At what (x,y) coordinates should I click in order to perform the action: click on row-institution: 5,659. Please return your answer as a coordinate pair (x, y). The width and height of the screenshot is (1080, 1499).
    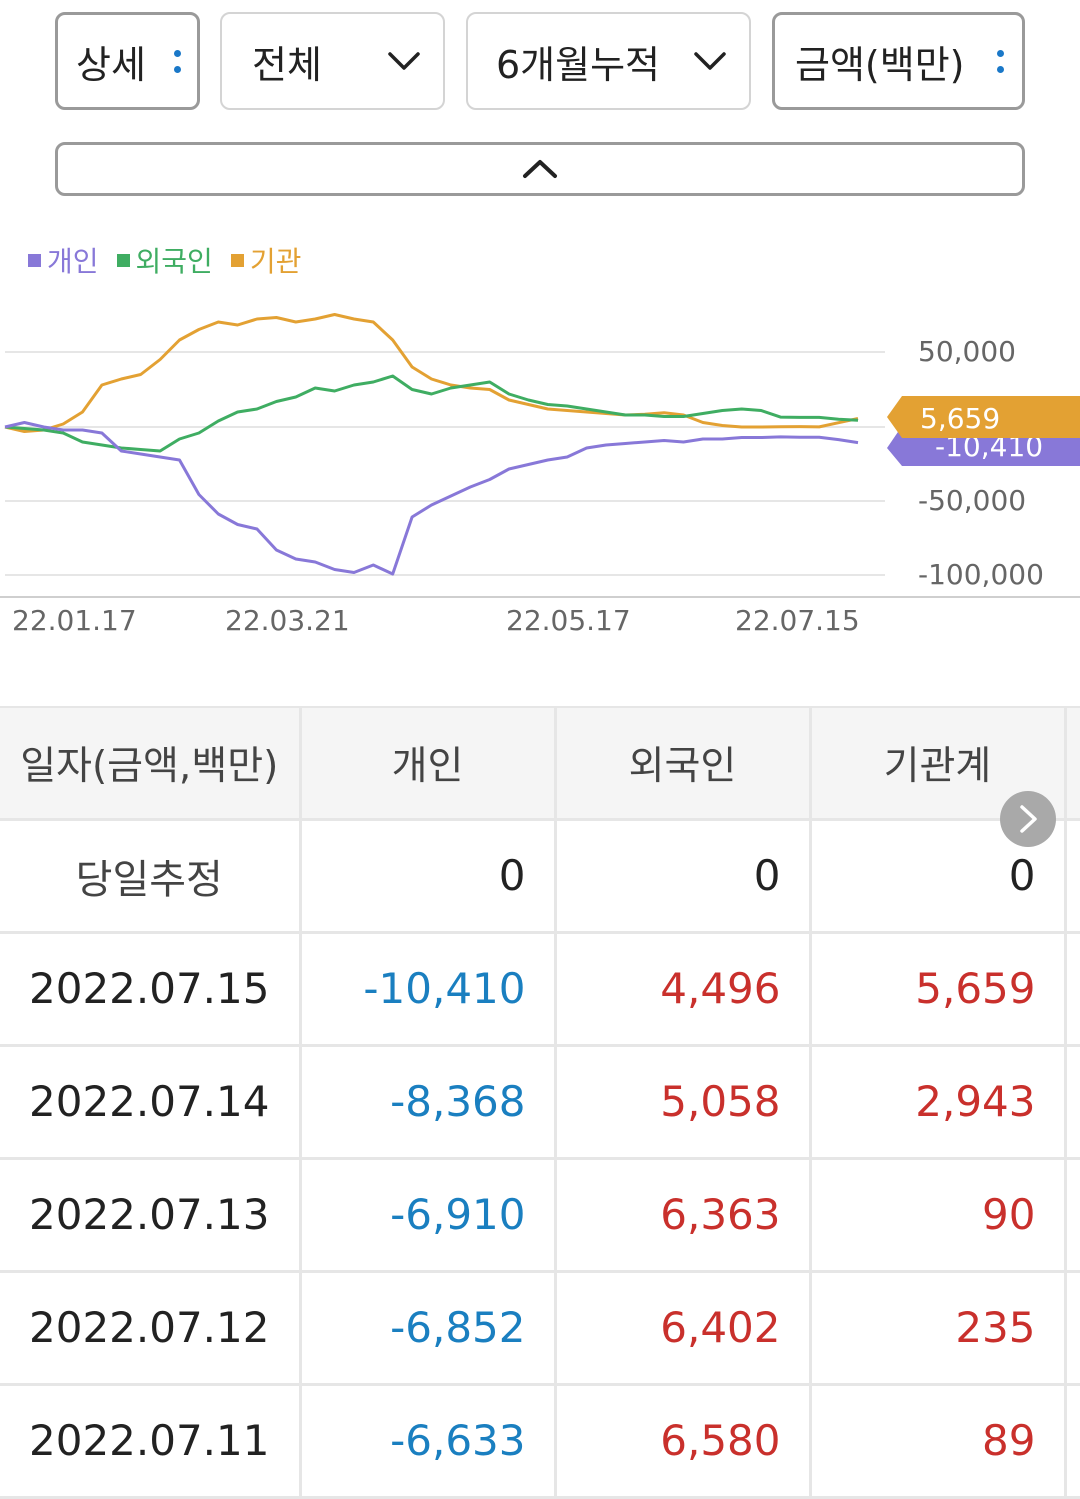
    Looking at the image, I should click on (938, 989).